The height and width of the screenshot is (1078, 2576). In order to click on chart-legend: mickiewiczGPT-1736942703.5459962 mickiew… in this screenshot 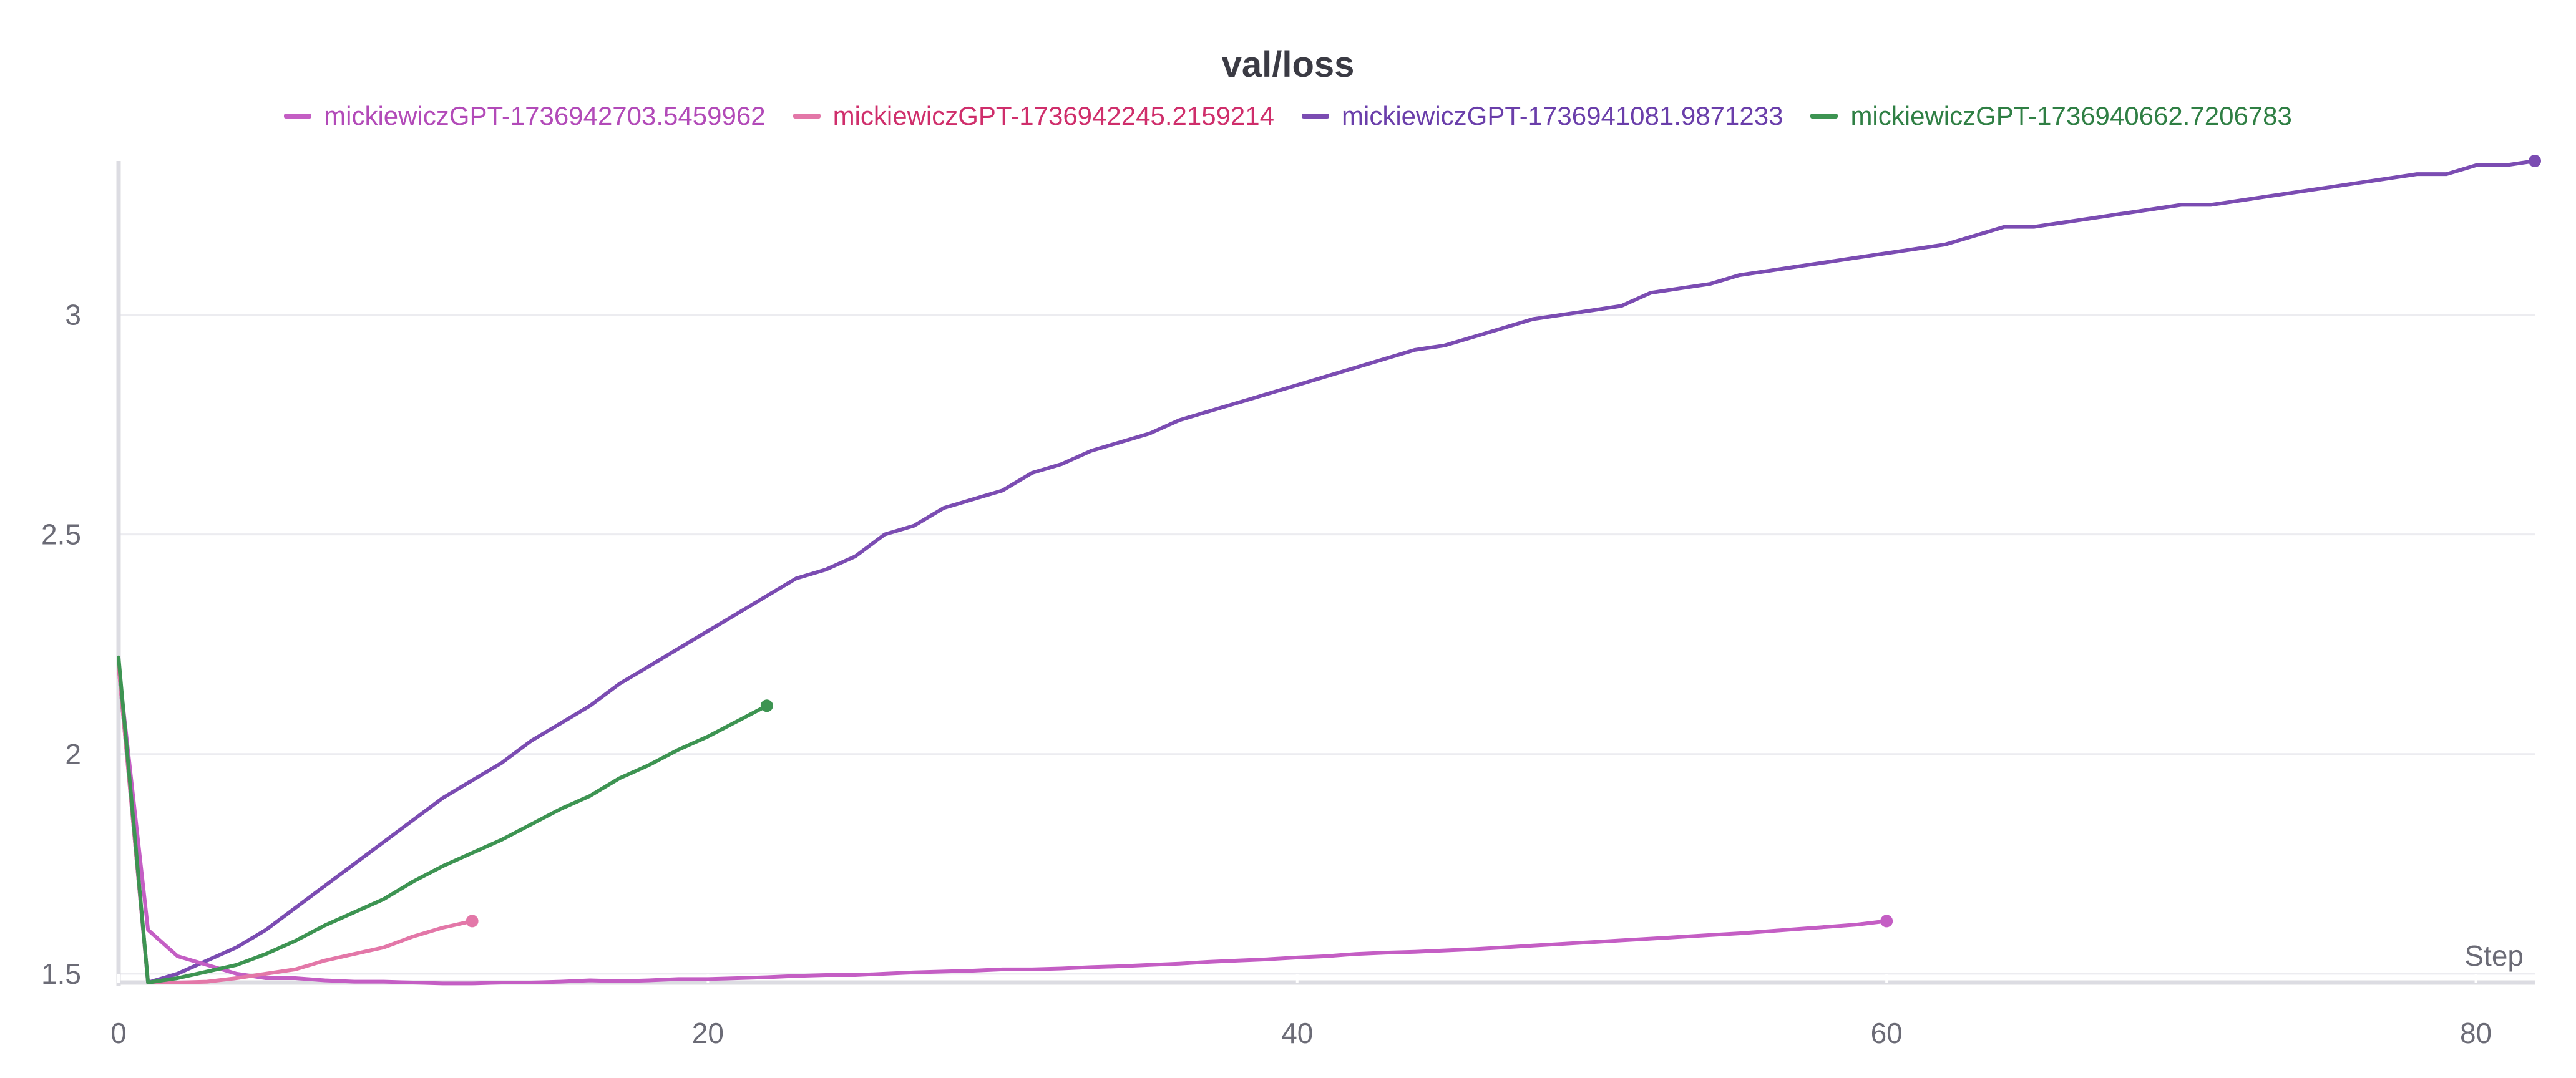, I will do `click(1288, 116)`.